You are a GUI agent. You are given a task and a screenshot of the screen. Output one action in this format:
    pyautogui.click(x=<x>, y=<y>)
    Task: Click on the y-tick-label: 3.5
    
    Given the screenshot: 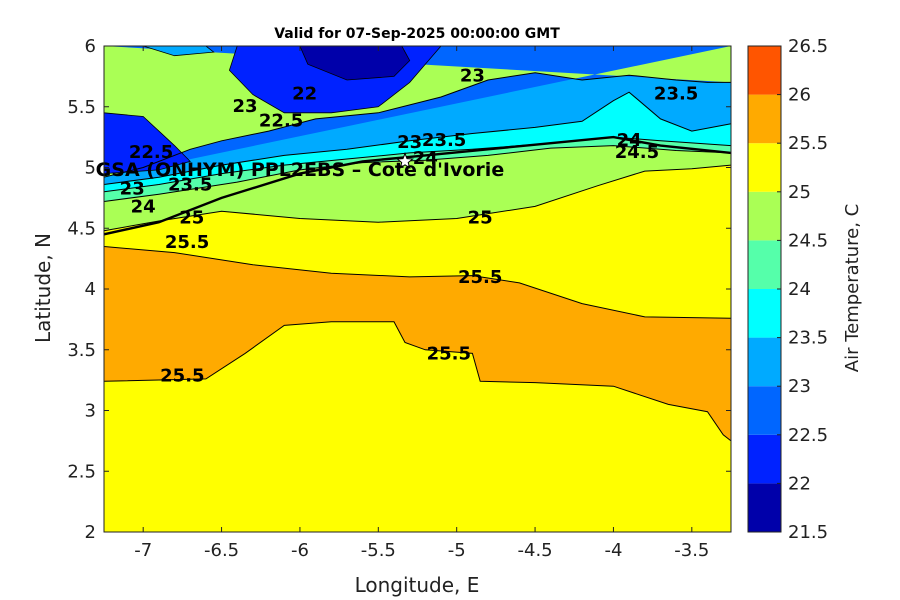 What is the action you would take?
    pyautogui.click(x=81, y=350)
    